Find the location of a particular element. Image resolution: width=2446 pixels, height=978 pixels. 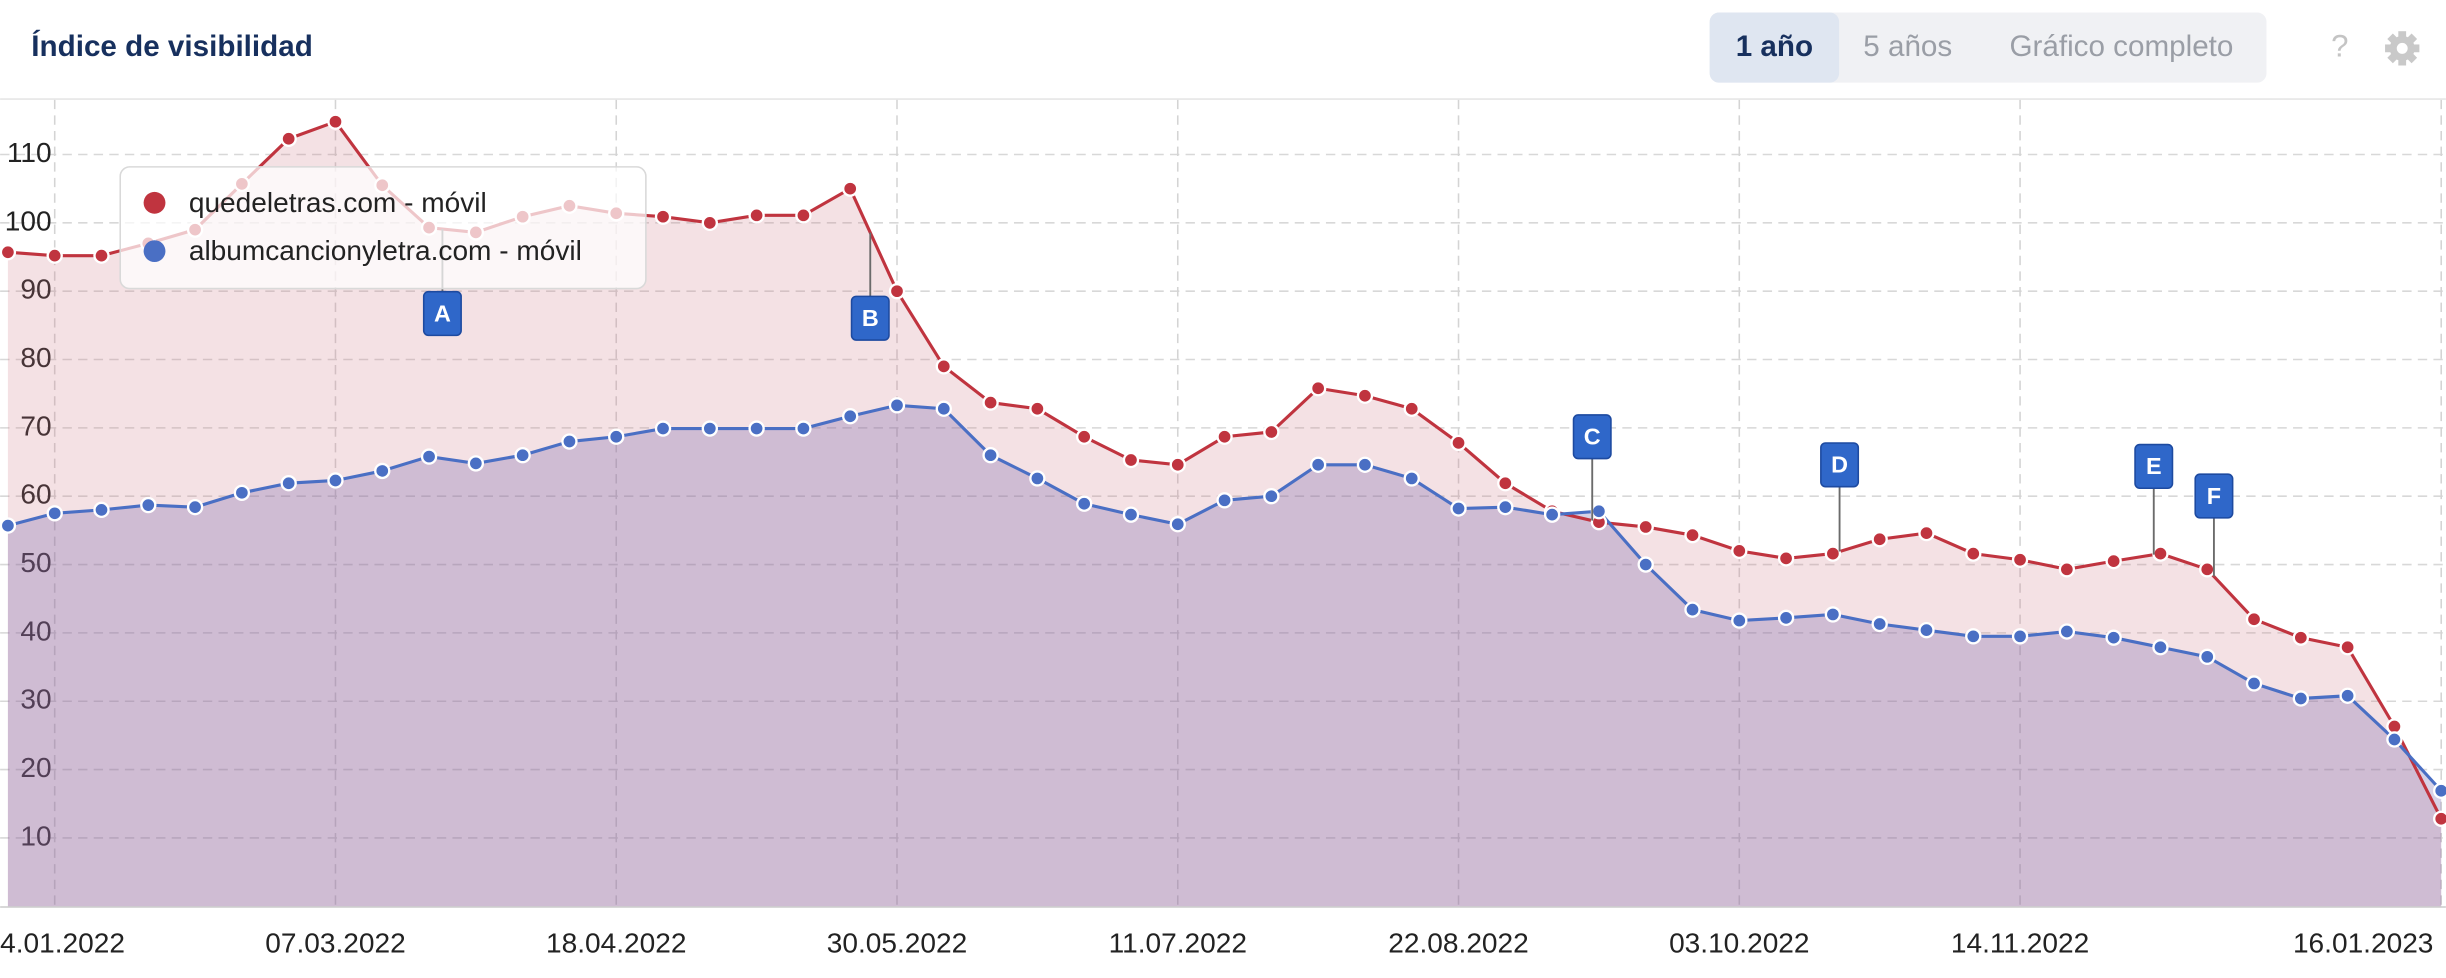

y-tick-label: 60 is located at coordinates (35, 494).